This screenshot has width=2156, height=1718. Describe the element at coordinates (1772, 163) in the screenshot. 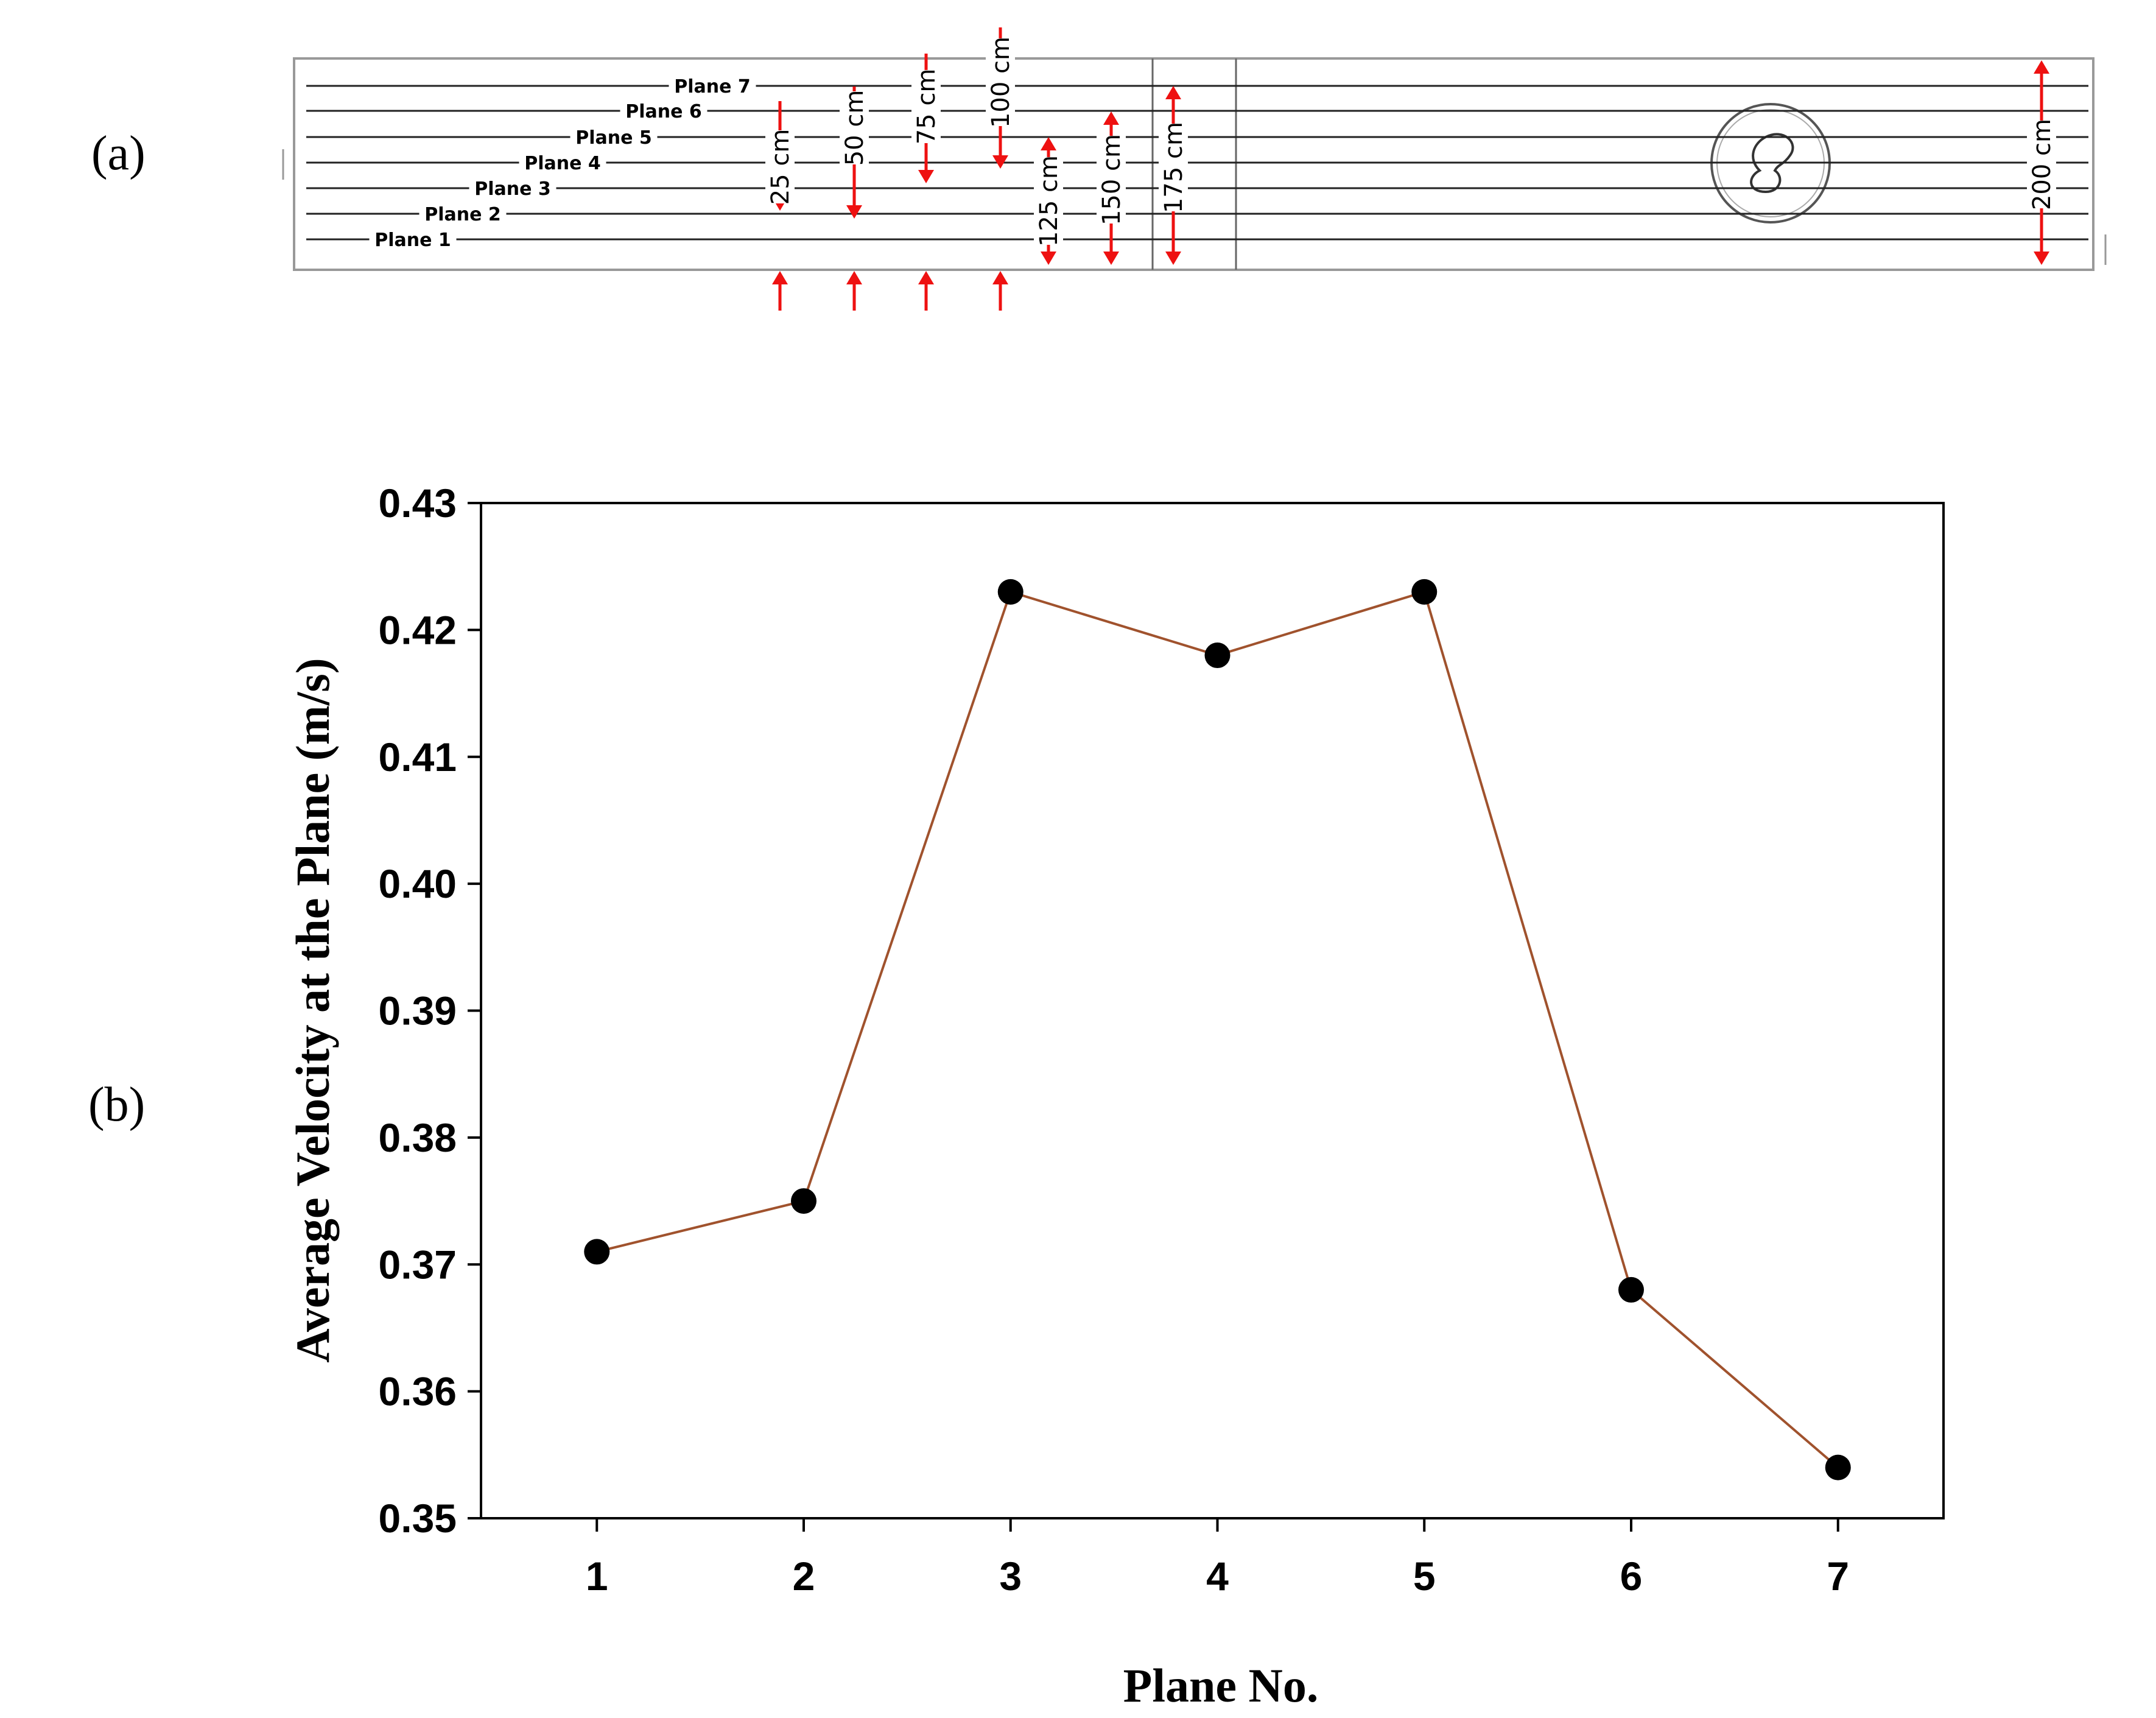

I see `propeller-blade-icon` at that location.